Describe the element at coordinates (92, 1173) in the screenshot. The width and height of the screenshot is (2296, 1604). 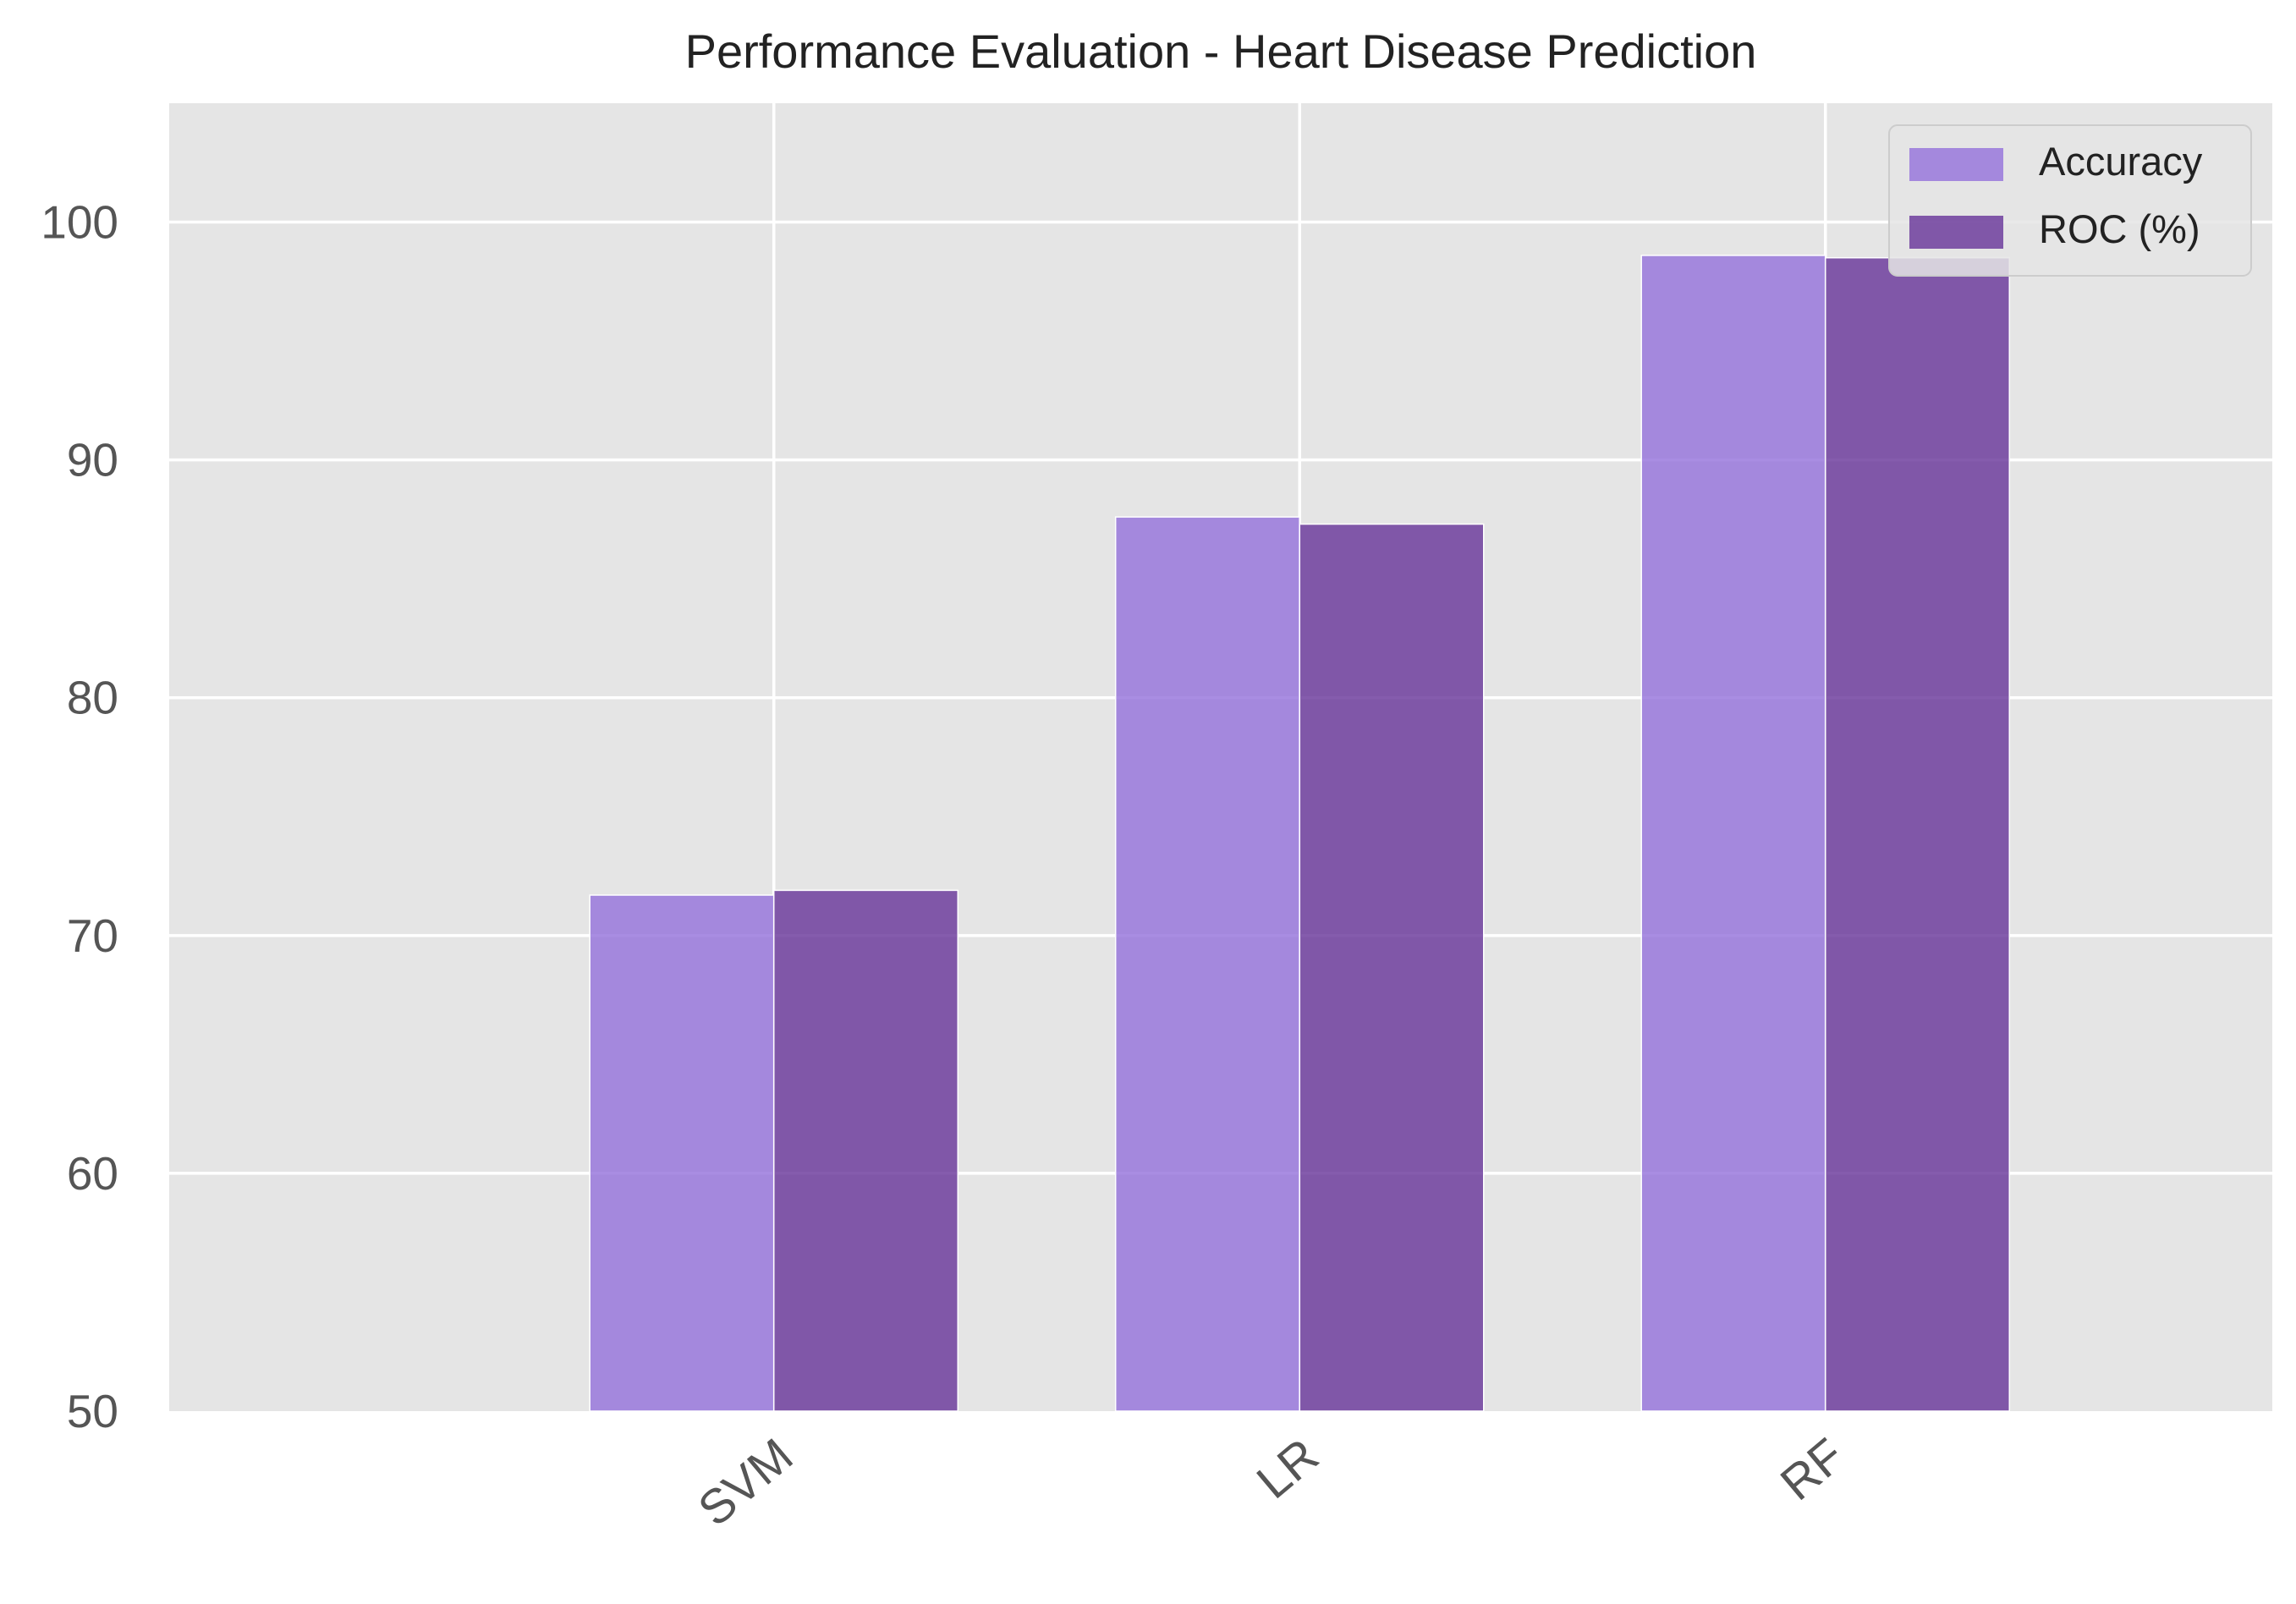
I see `y-tick-label-60: 60` at that location.